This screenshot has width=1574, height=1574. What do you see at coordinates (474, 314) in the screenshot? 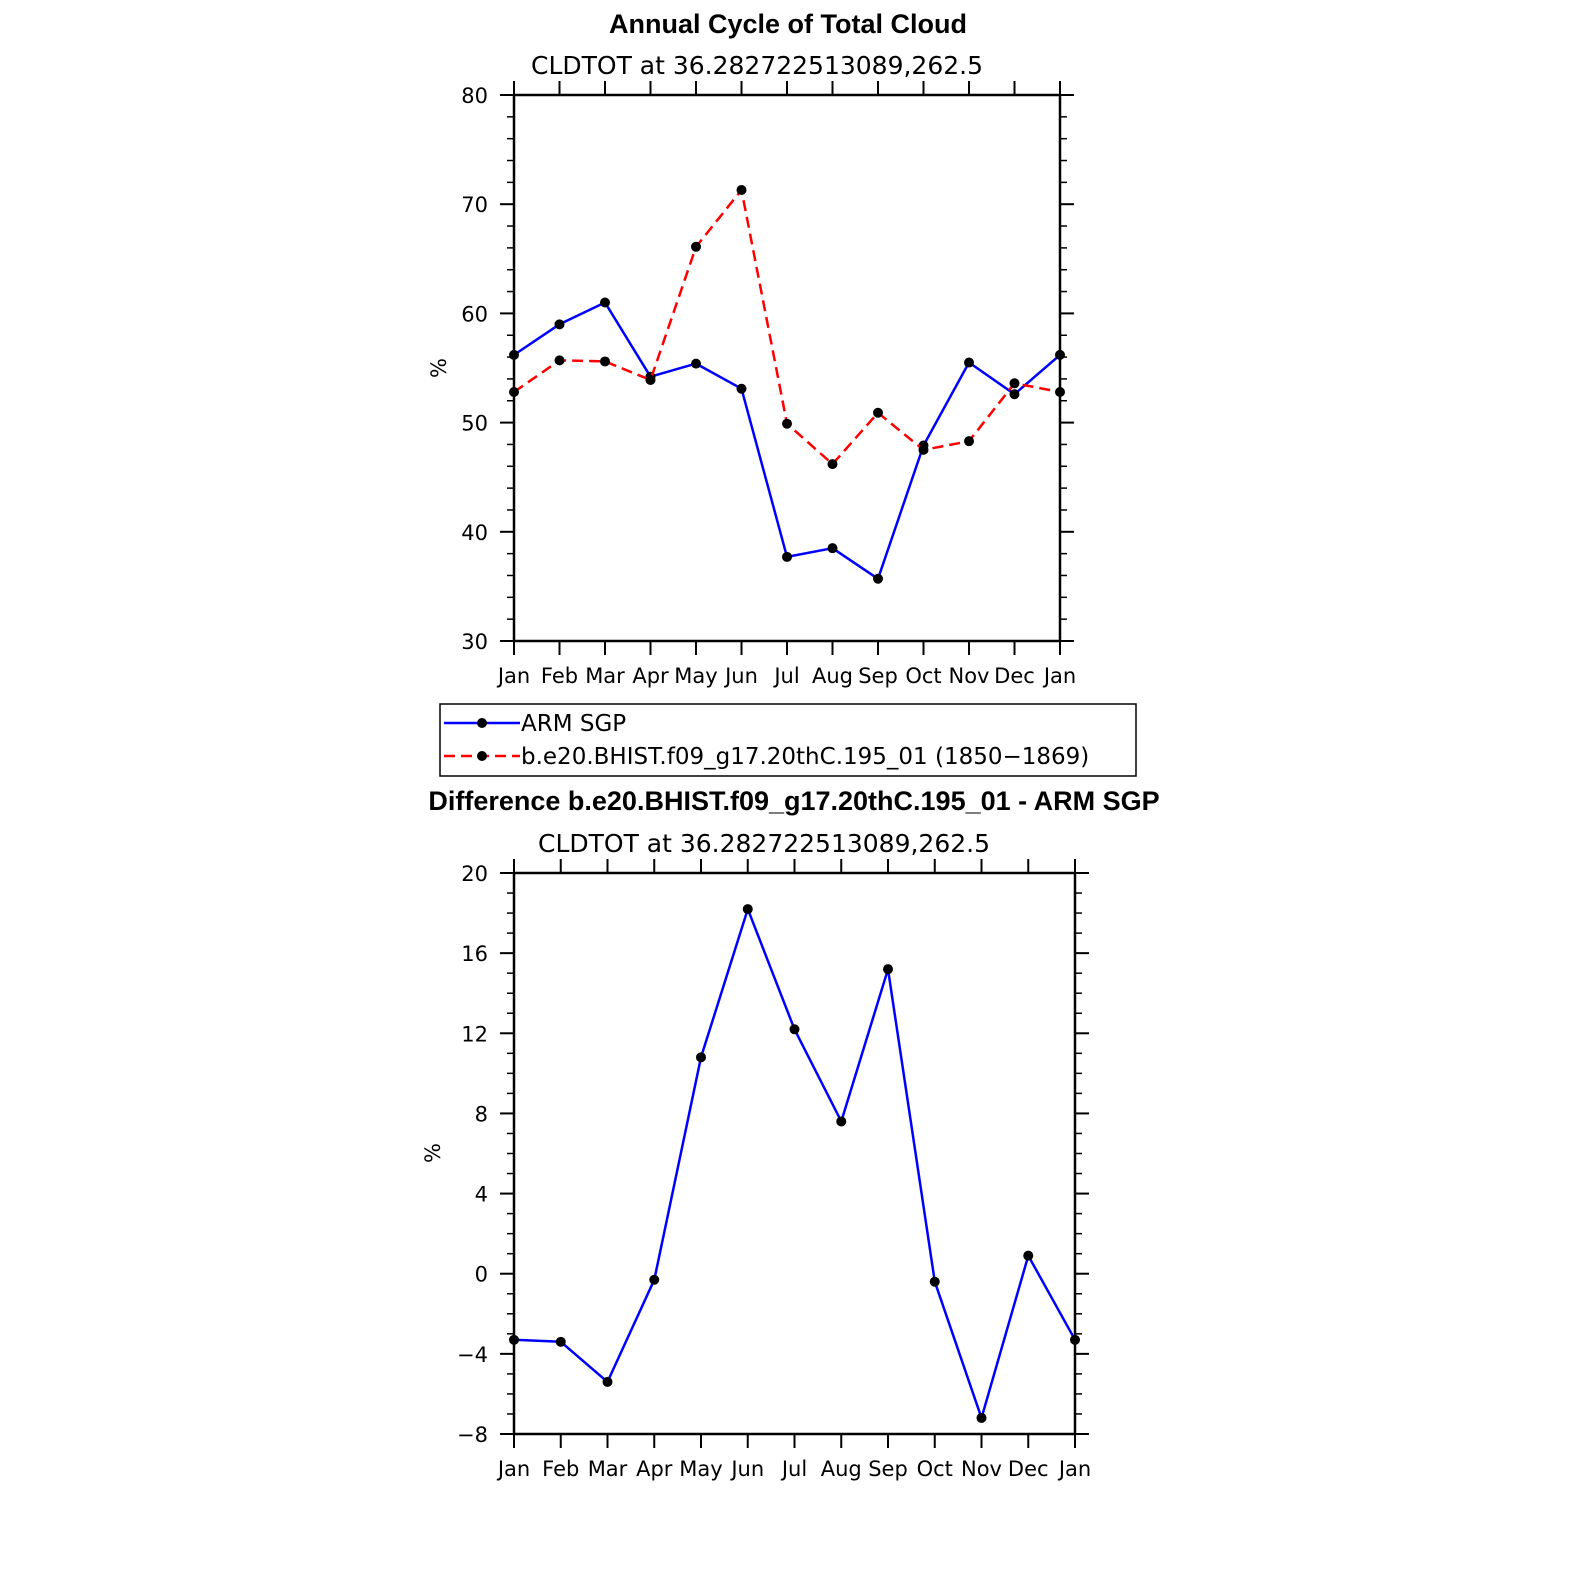
I see `y-tick-label: 60` at bounding box center [474, 314].